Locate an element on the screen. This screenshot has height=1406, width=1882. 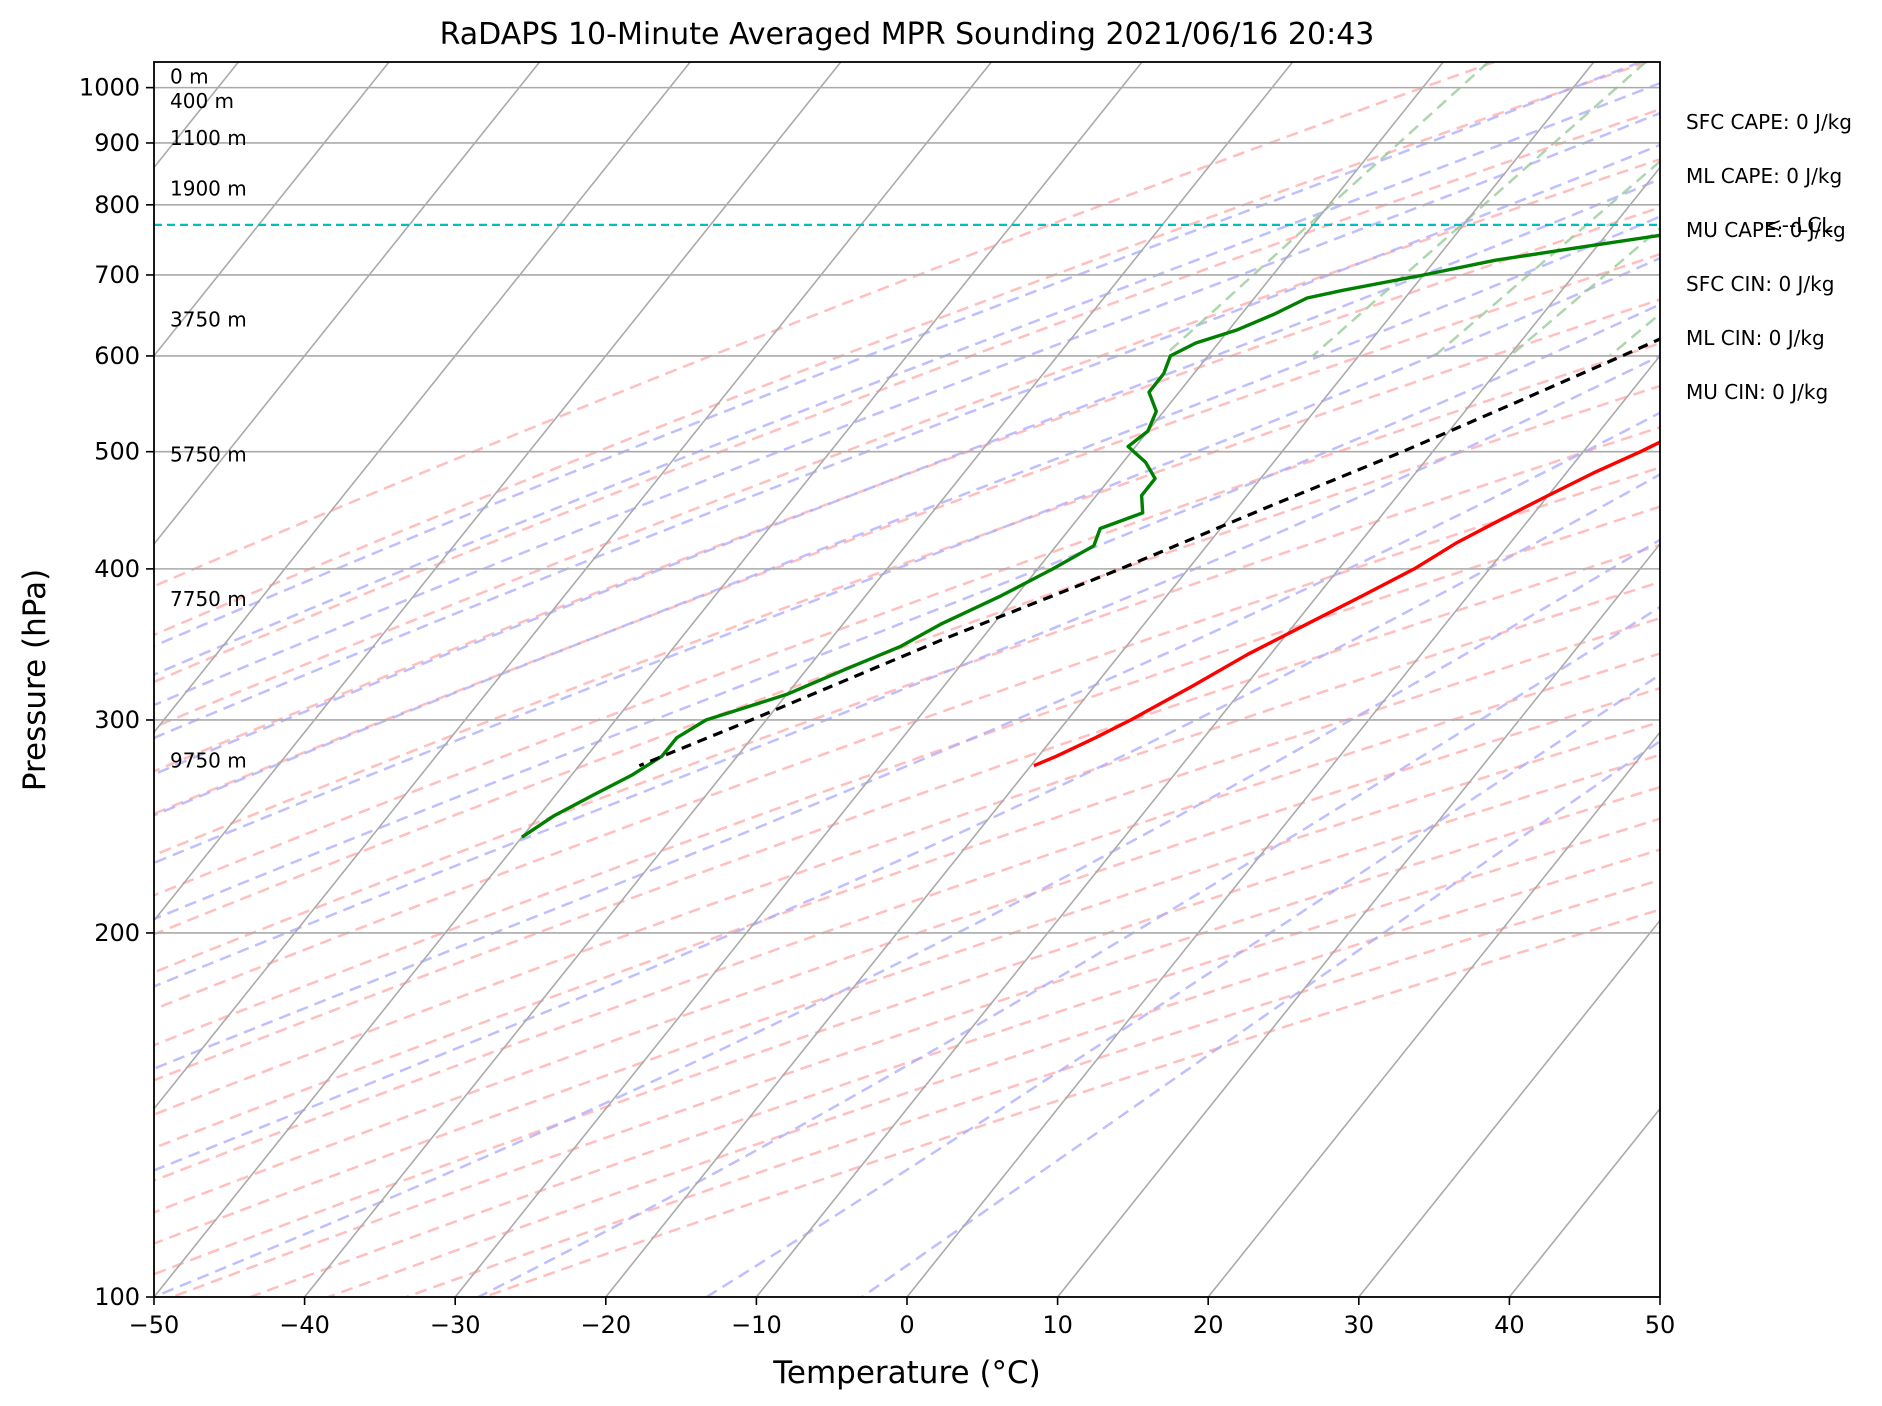
x-tick-label: −50 is located at coordinates (154, 1325).